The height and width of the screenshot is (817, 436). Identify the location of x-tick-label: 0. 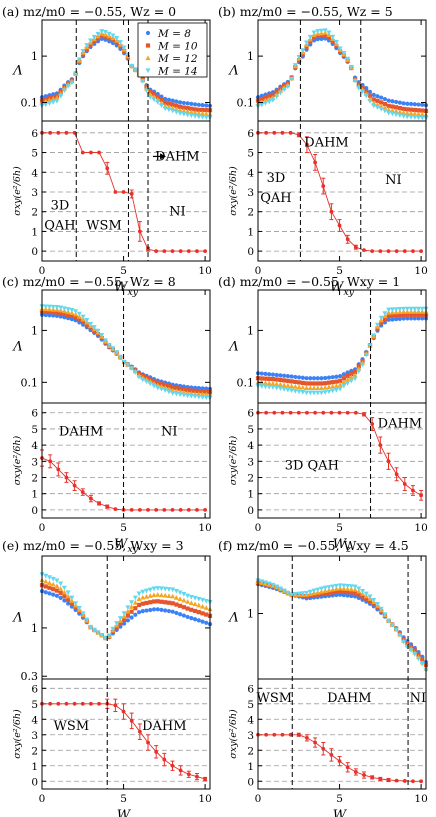
(42, 799).